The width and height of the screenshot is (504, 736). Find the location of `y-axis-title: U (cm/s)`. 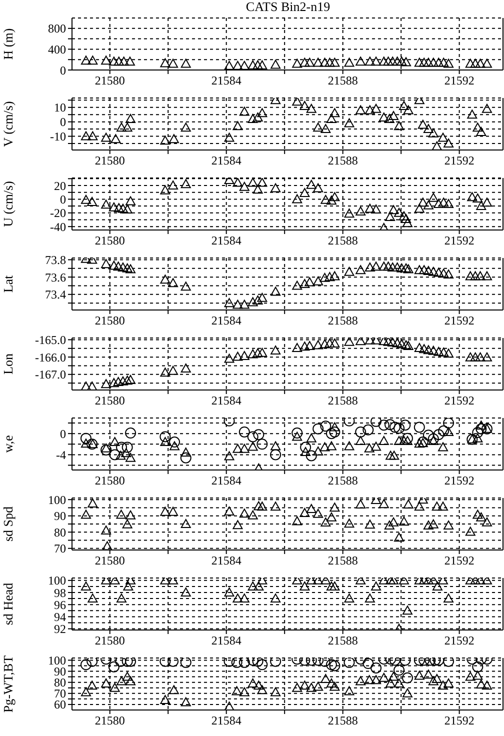

y-axis-title: U (cm/s) is located at coordinates (8, 204).